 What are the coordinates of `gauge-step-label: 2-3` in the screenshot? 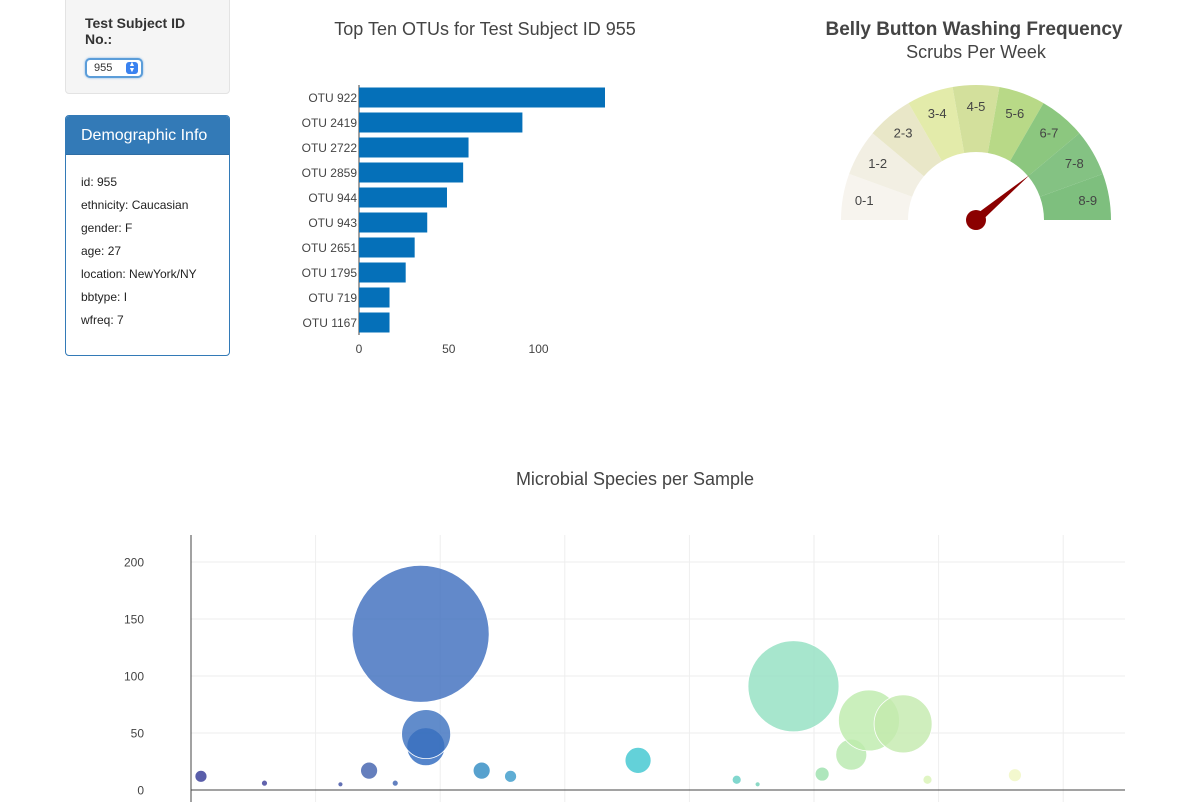 It's located at (903, 133).